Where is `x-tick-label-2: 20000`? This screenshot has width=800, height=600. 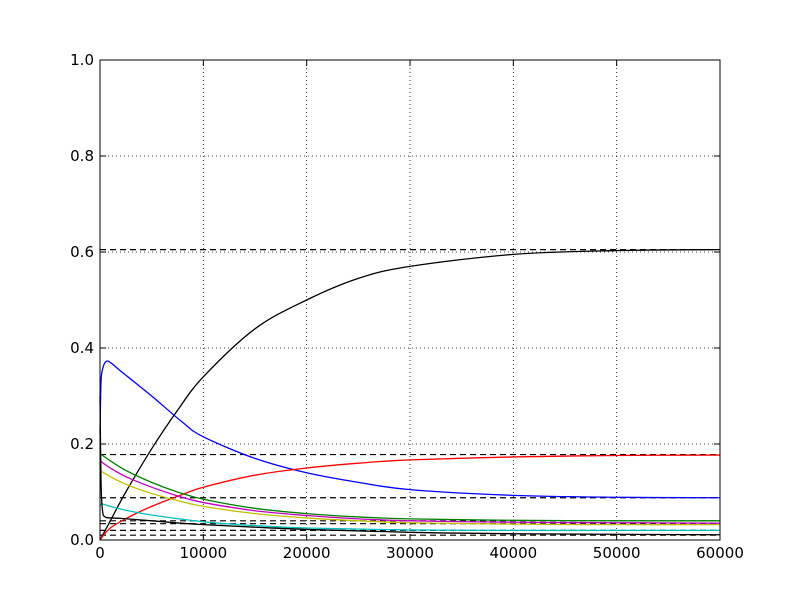 x-tick-label-2: 20000 is located at coordinates (307, 553).